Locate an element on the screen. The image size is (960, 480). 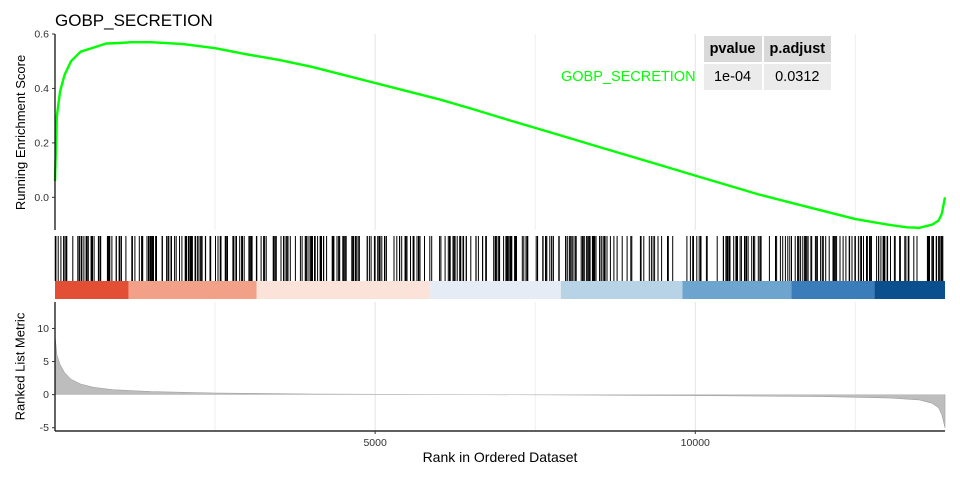
metric-y-tick-label: 0 is located at coordinates (46, 395).